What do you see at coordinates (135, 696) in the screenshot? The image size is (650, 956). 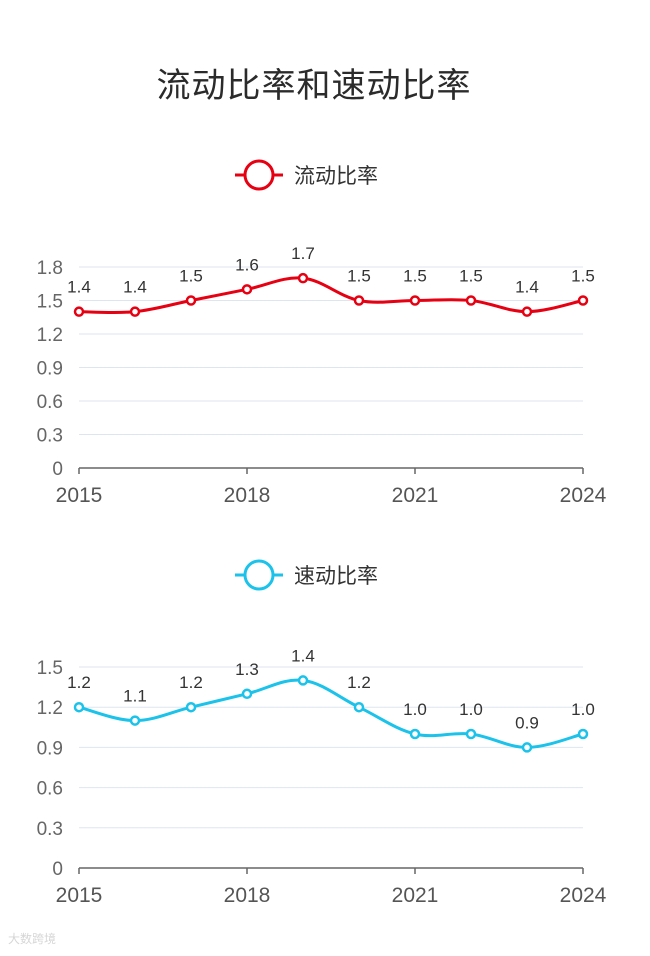 I see `data-label: 1.1` at bounding box center [135, 696].